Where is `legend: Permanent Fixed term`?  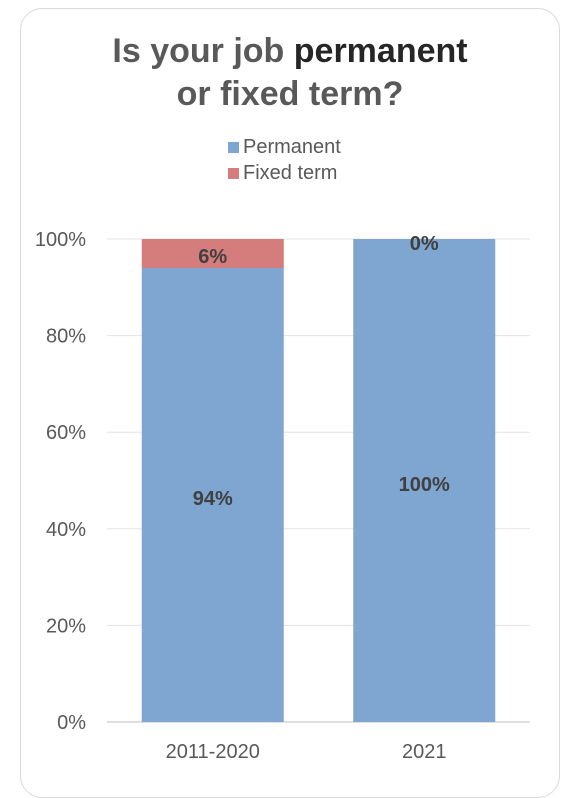 legend: Permanent Fixed term is located at coordinates (284, 160).